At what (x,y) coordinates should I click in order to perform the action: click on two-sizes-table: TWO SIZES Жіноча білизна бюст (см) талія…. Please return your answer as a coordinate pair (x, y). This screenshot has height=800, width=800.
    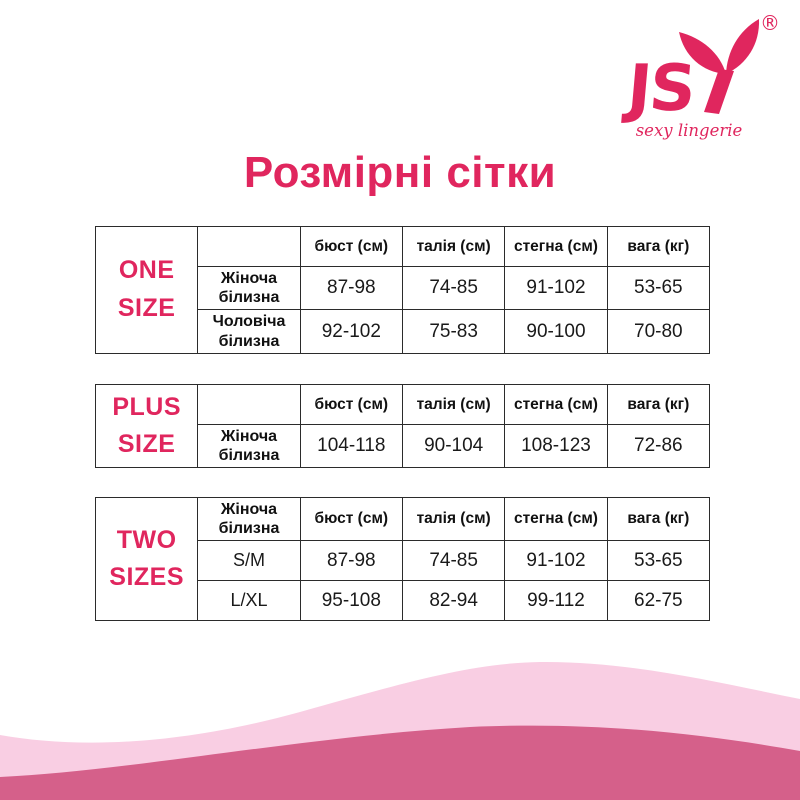
    Looking at the image, I should click on (402, 559).